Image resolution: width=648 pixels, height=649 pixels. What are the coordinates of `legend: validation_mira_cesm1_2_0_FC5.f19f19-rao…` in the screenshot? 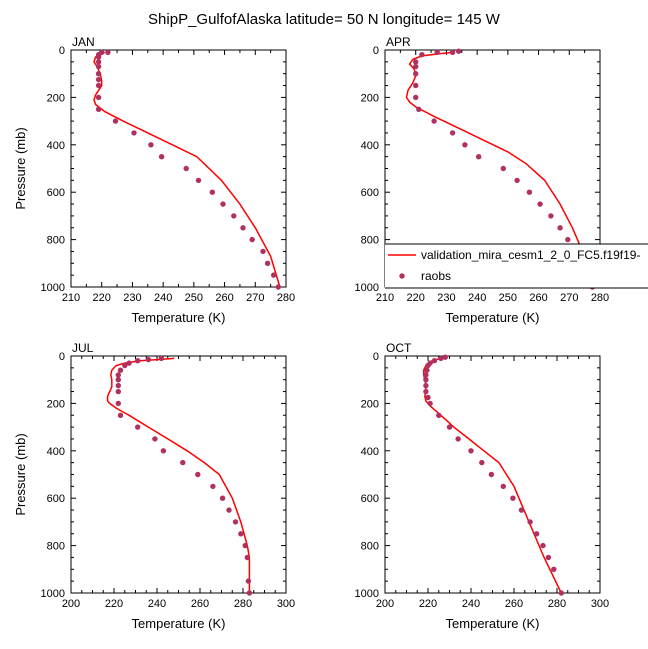 It's located at (516, 266).